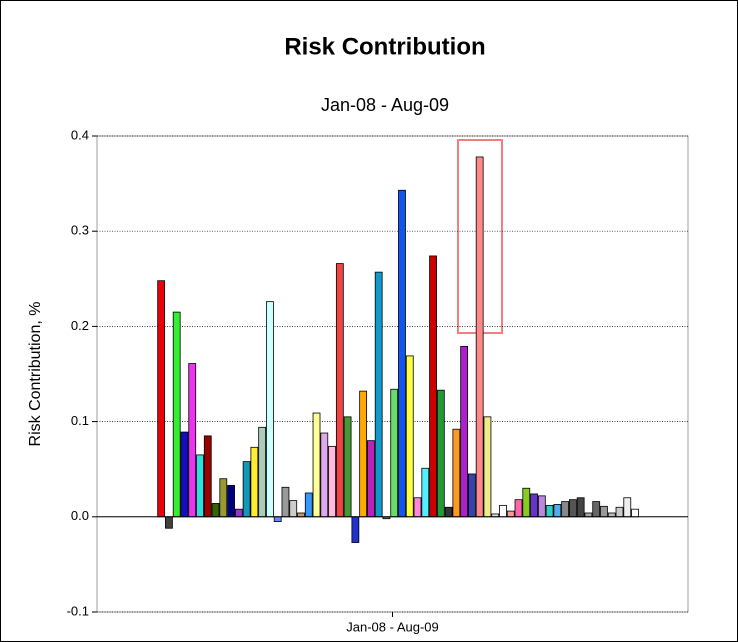 The width and height of the screenshot is (738, 642). I want to click on y-tick-label: 0.3, so click(80, 230).